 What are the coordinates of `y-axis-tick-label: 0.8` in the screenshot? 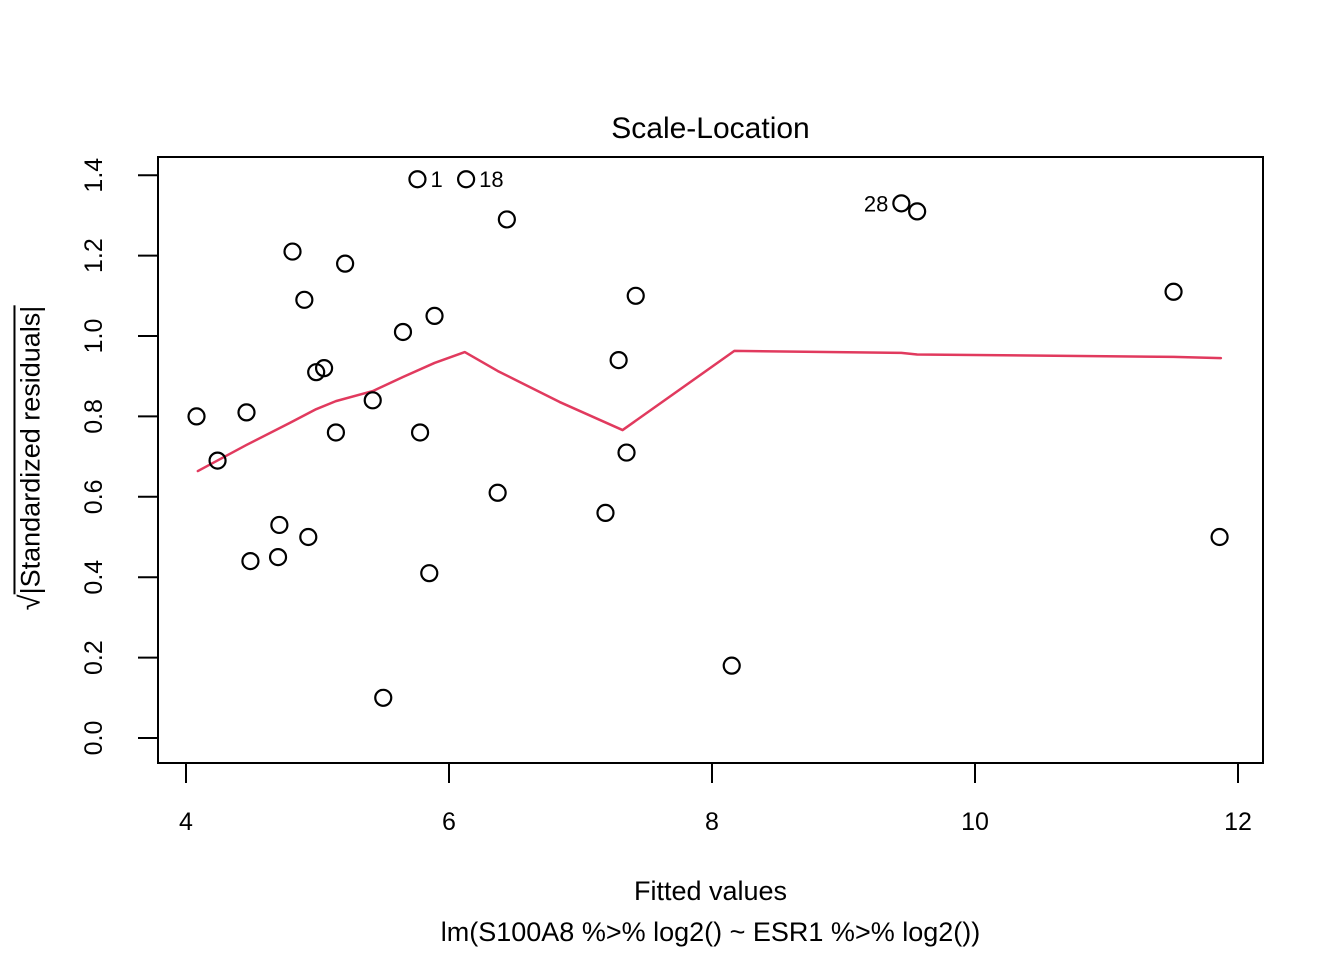 It's located at (94, 416).